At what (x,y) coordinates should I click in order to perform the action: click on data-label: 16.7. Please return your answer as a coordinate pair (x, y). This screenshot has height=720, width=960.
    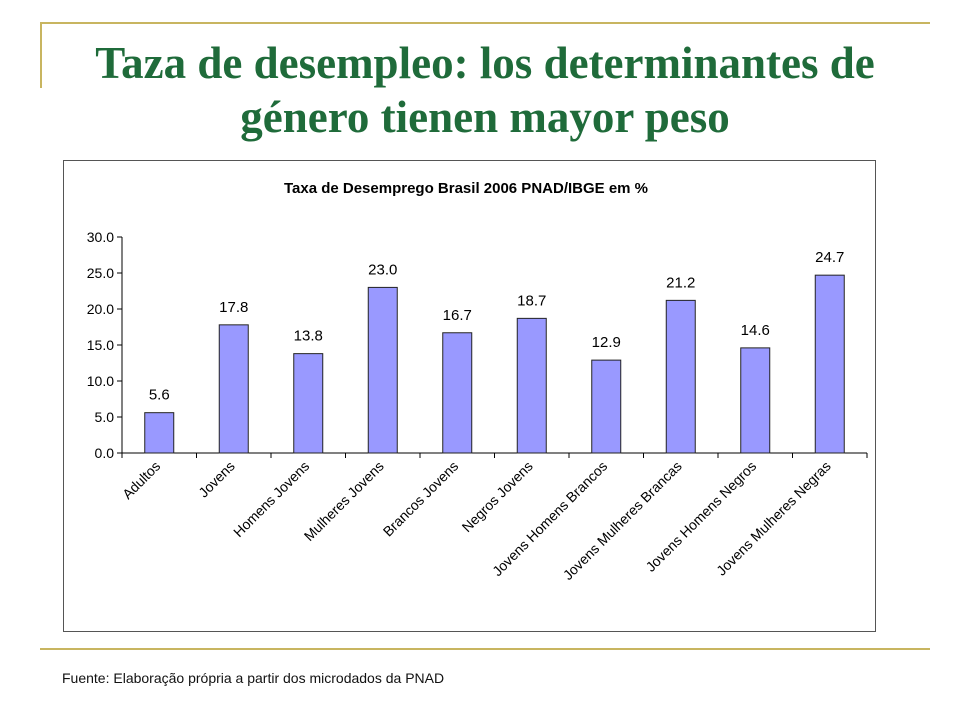
    Looking at the image, I should click on (457, 315).